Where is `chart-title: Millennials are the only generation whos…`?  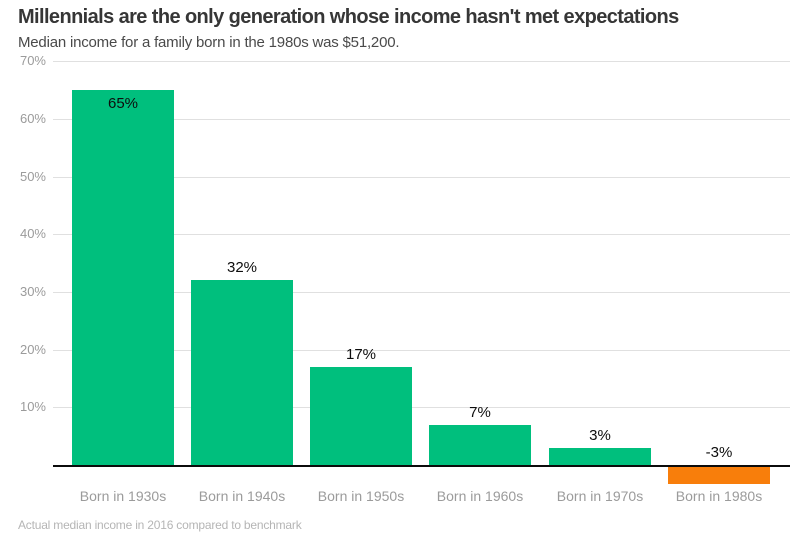
chart-title: Millennials are the only generation whos… is located at coordinates (348, 17).